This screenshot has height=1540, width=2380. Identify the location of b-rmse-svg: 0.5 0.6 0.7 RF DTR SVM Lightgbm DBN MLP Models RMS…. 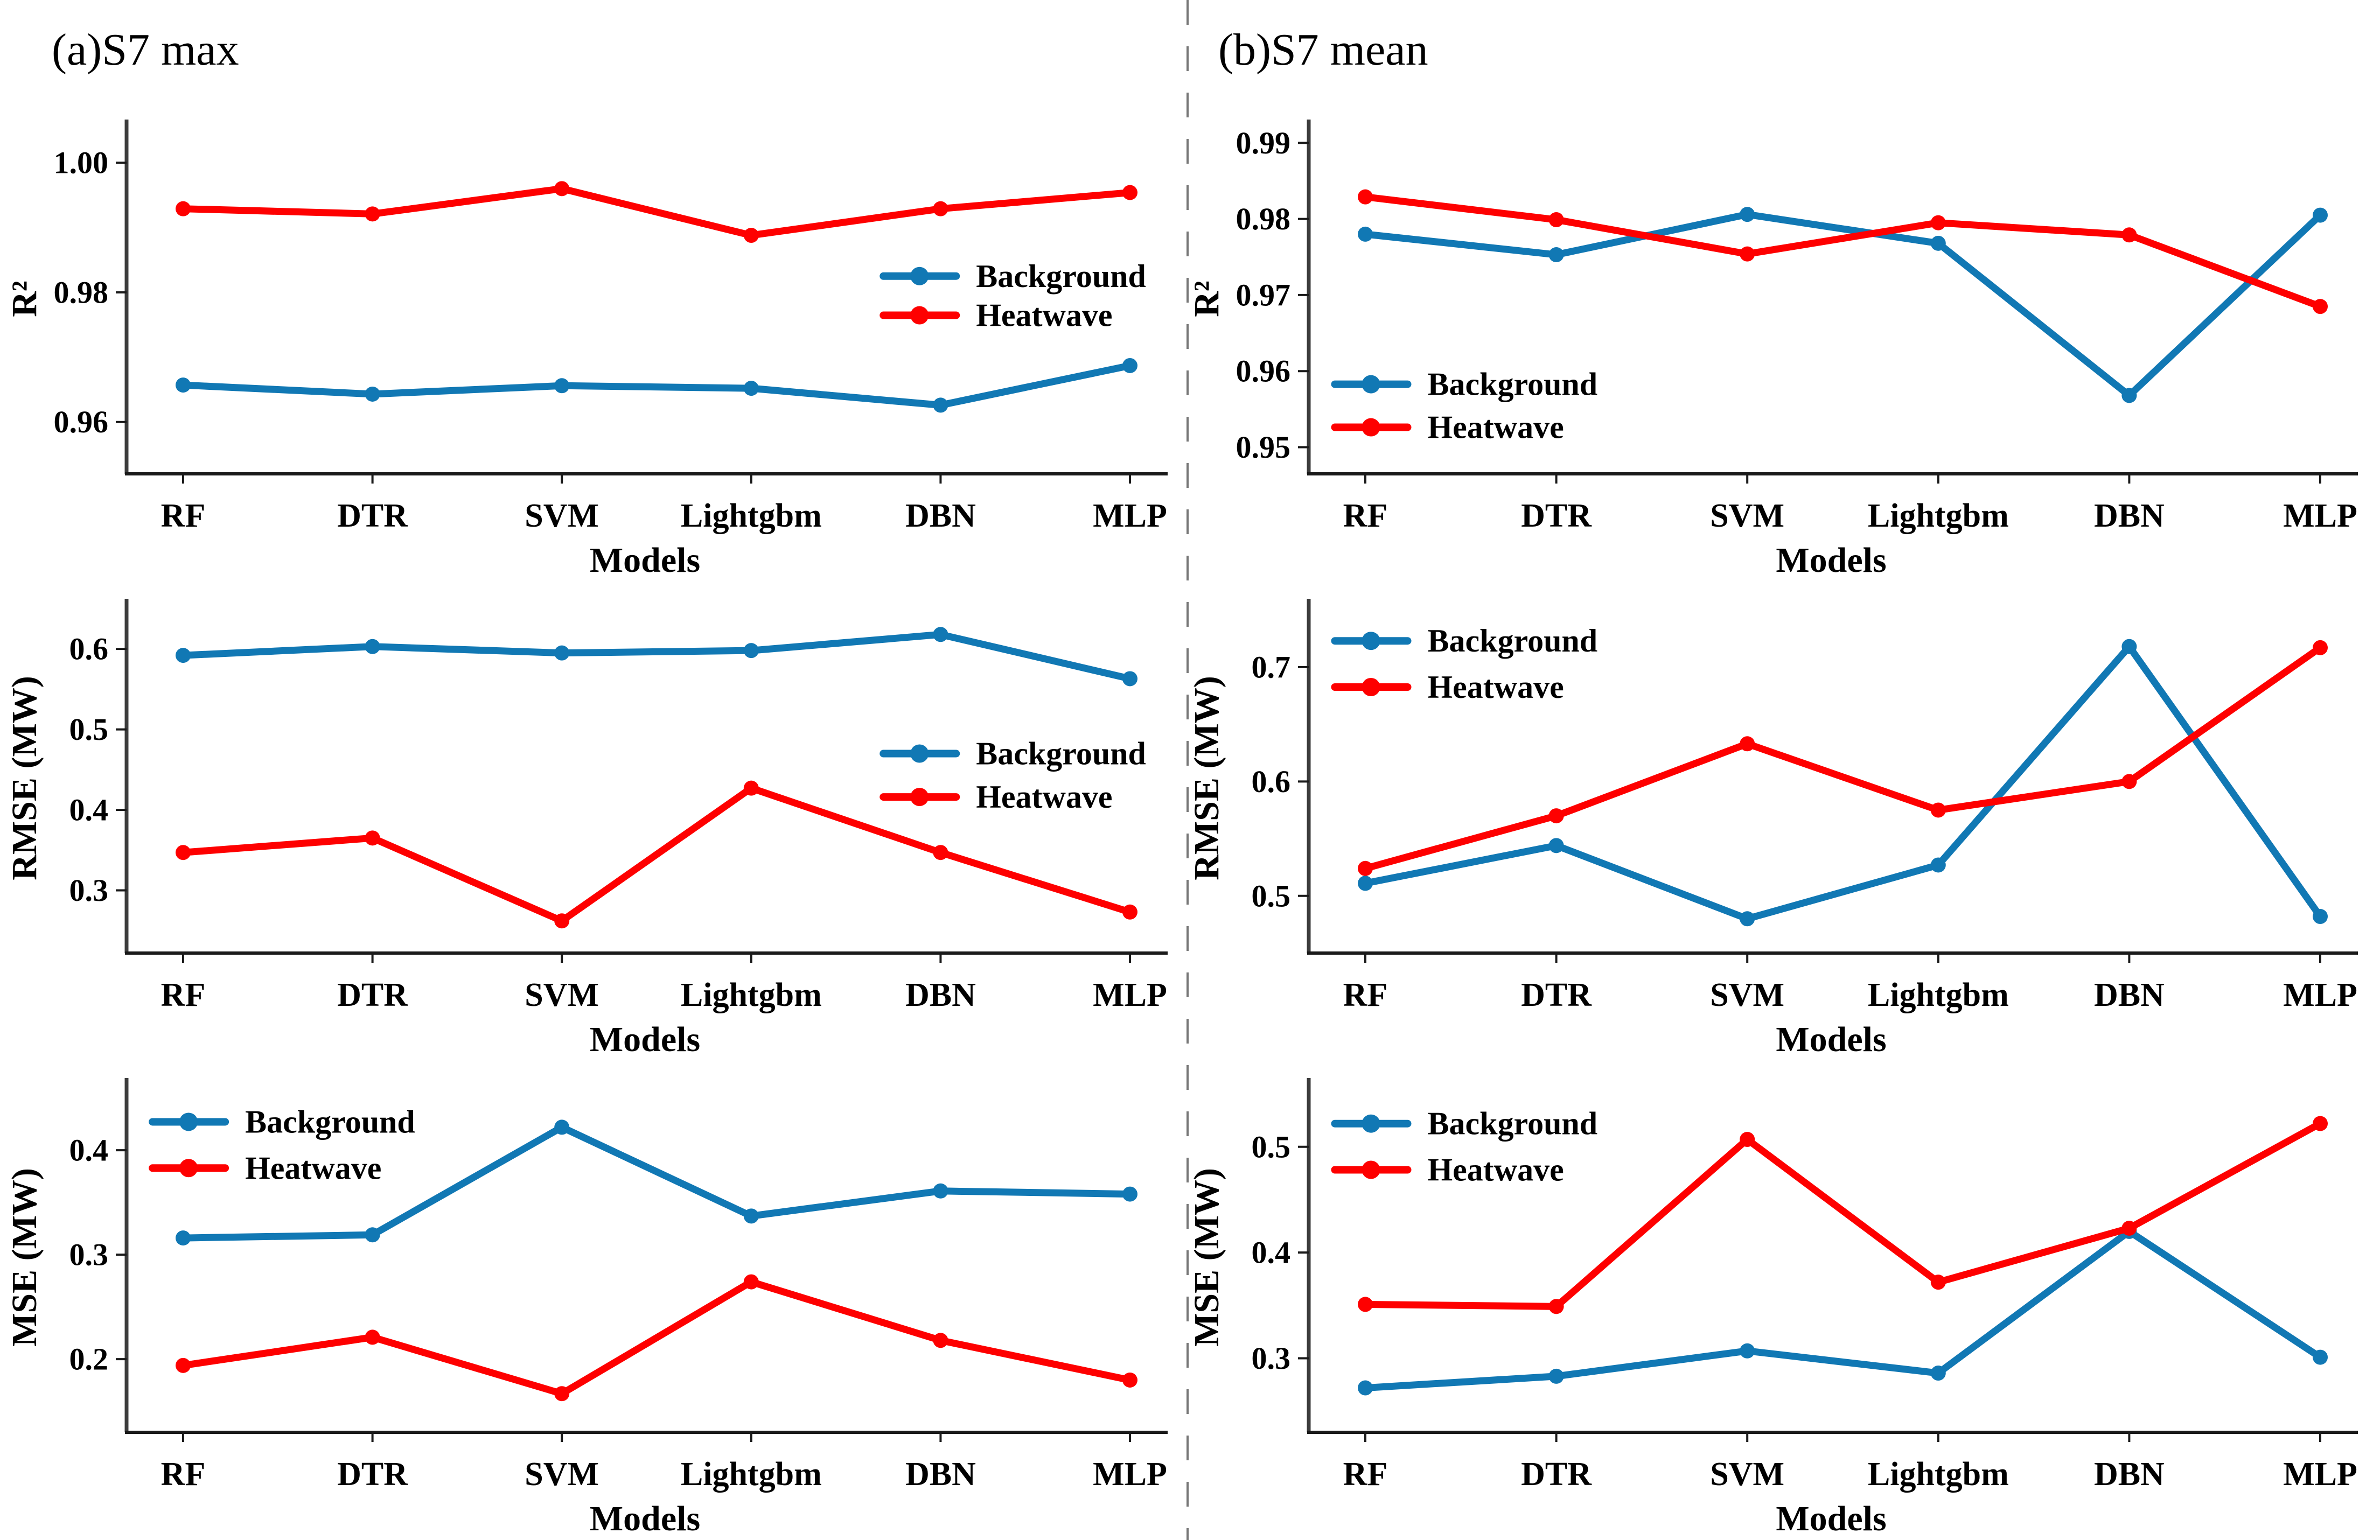
(1774, 826).